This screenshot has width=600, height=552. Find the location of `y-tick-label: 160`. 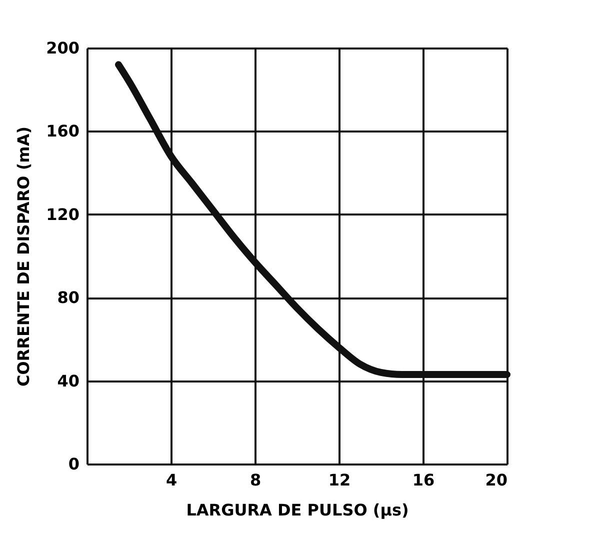

y-tick-label: 160 is located at coordinates (63, 131).